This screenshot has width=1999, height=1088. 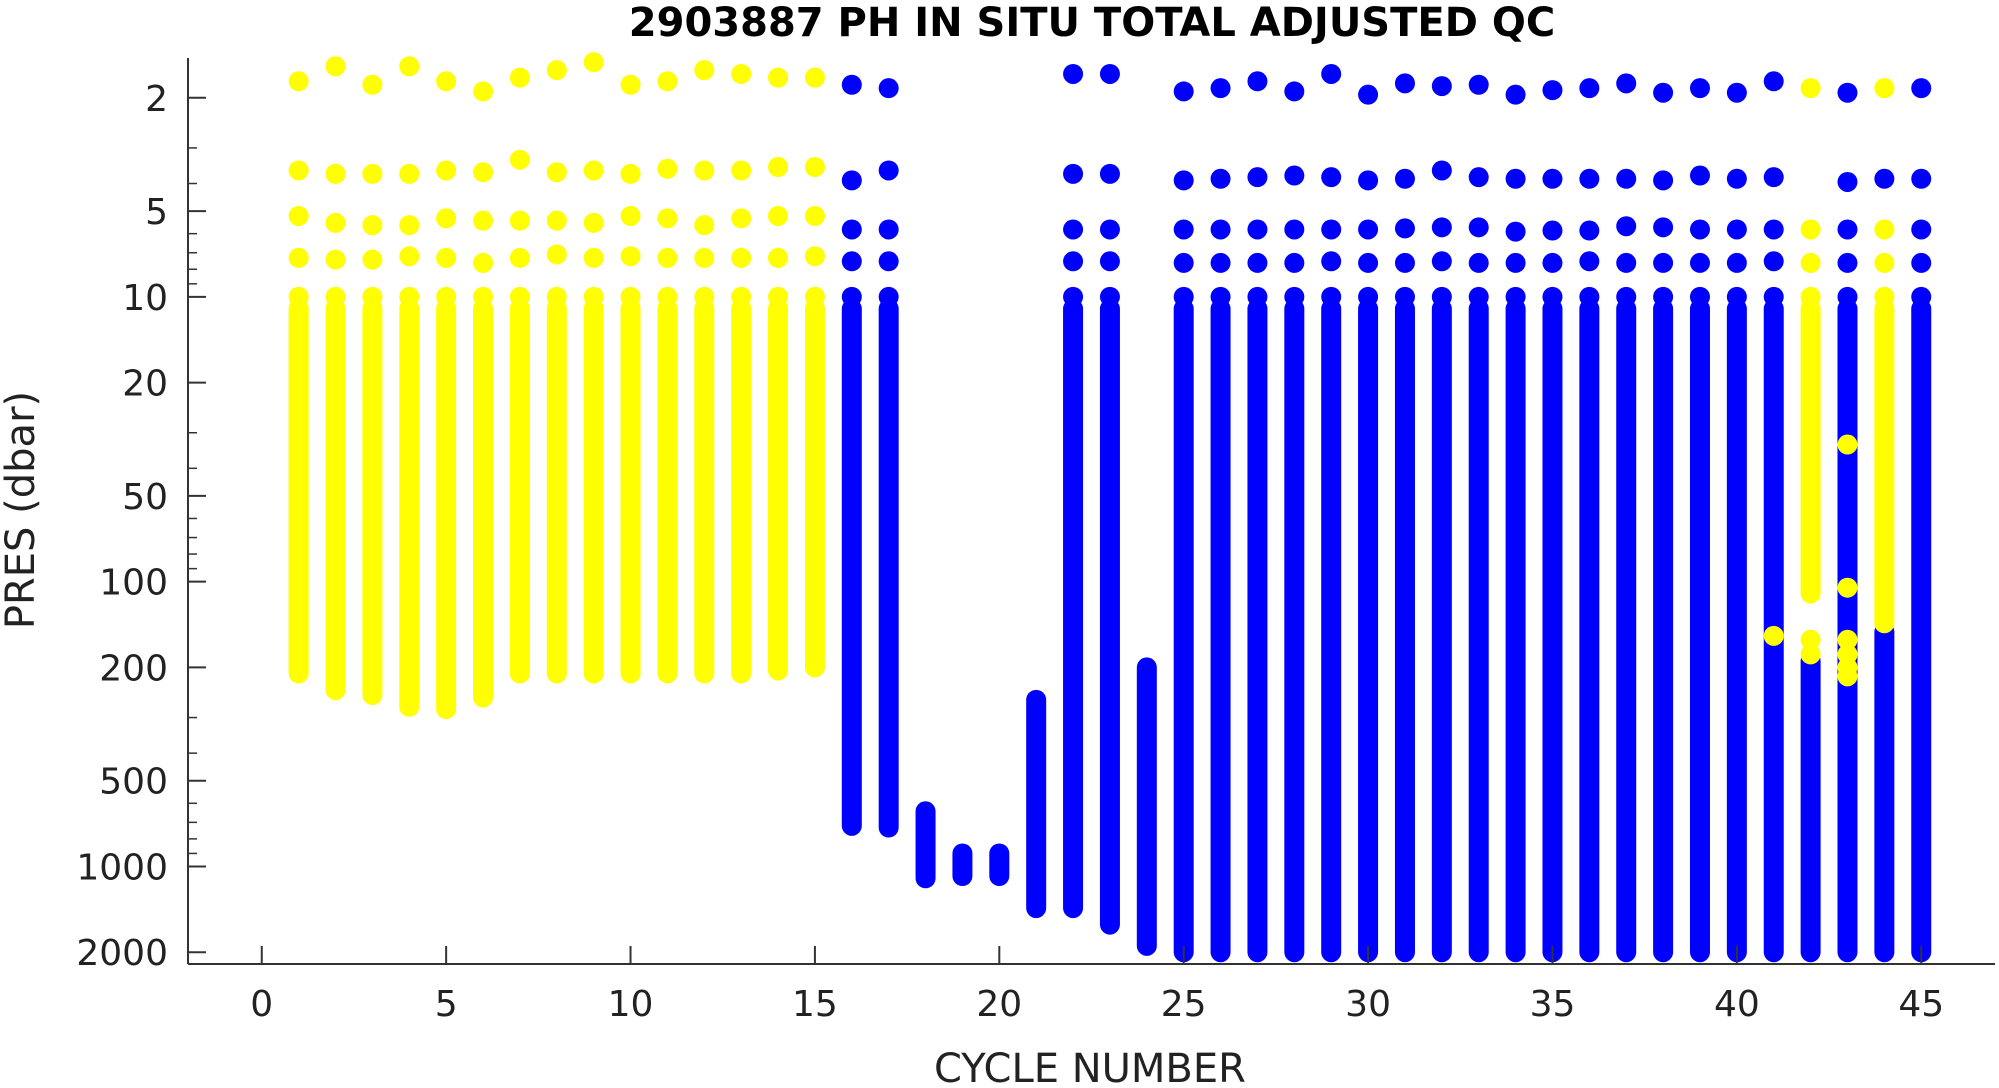 What do you see at coordinates (1553, 1004) in the screenshot?
I see `x-tick-label: 35` at bounding box center [1553, 1004].